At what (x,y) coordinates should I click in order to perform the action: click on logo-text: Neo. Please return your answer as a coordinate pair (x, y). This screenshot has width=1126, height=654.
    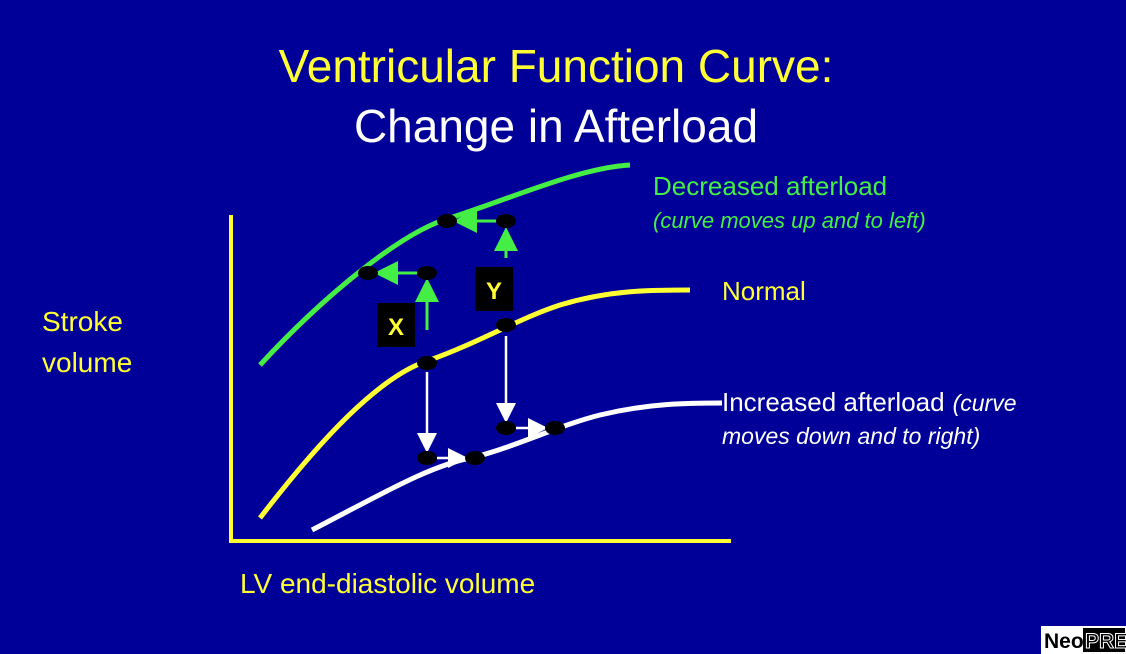
    Looking at the image, I should click on (1064, 641).